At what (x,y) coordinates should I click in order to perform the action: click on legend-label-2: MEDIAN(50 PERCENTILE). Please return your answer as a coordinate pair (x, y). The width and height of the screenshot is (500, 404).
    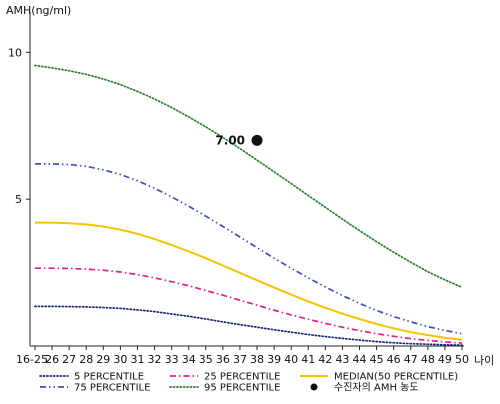
    Looking at the image, I should click on (396, 377).